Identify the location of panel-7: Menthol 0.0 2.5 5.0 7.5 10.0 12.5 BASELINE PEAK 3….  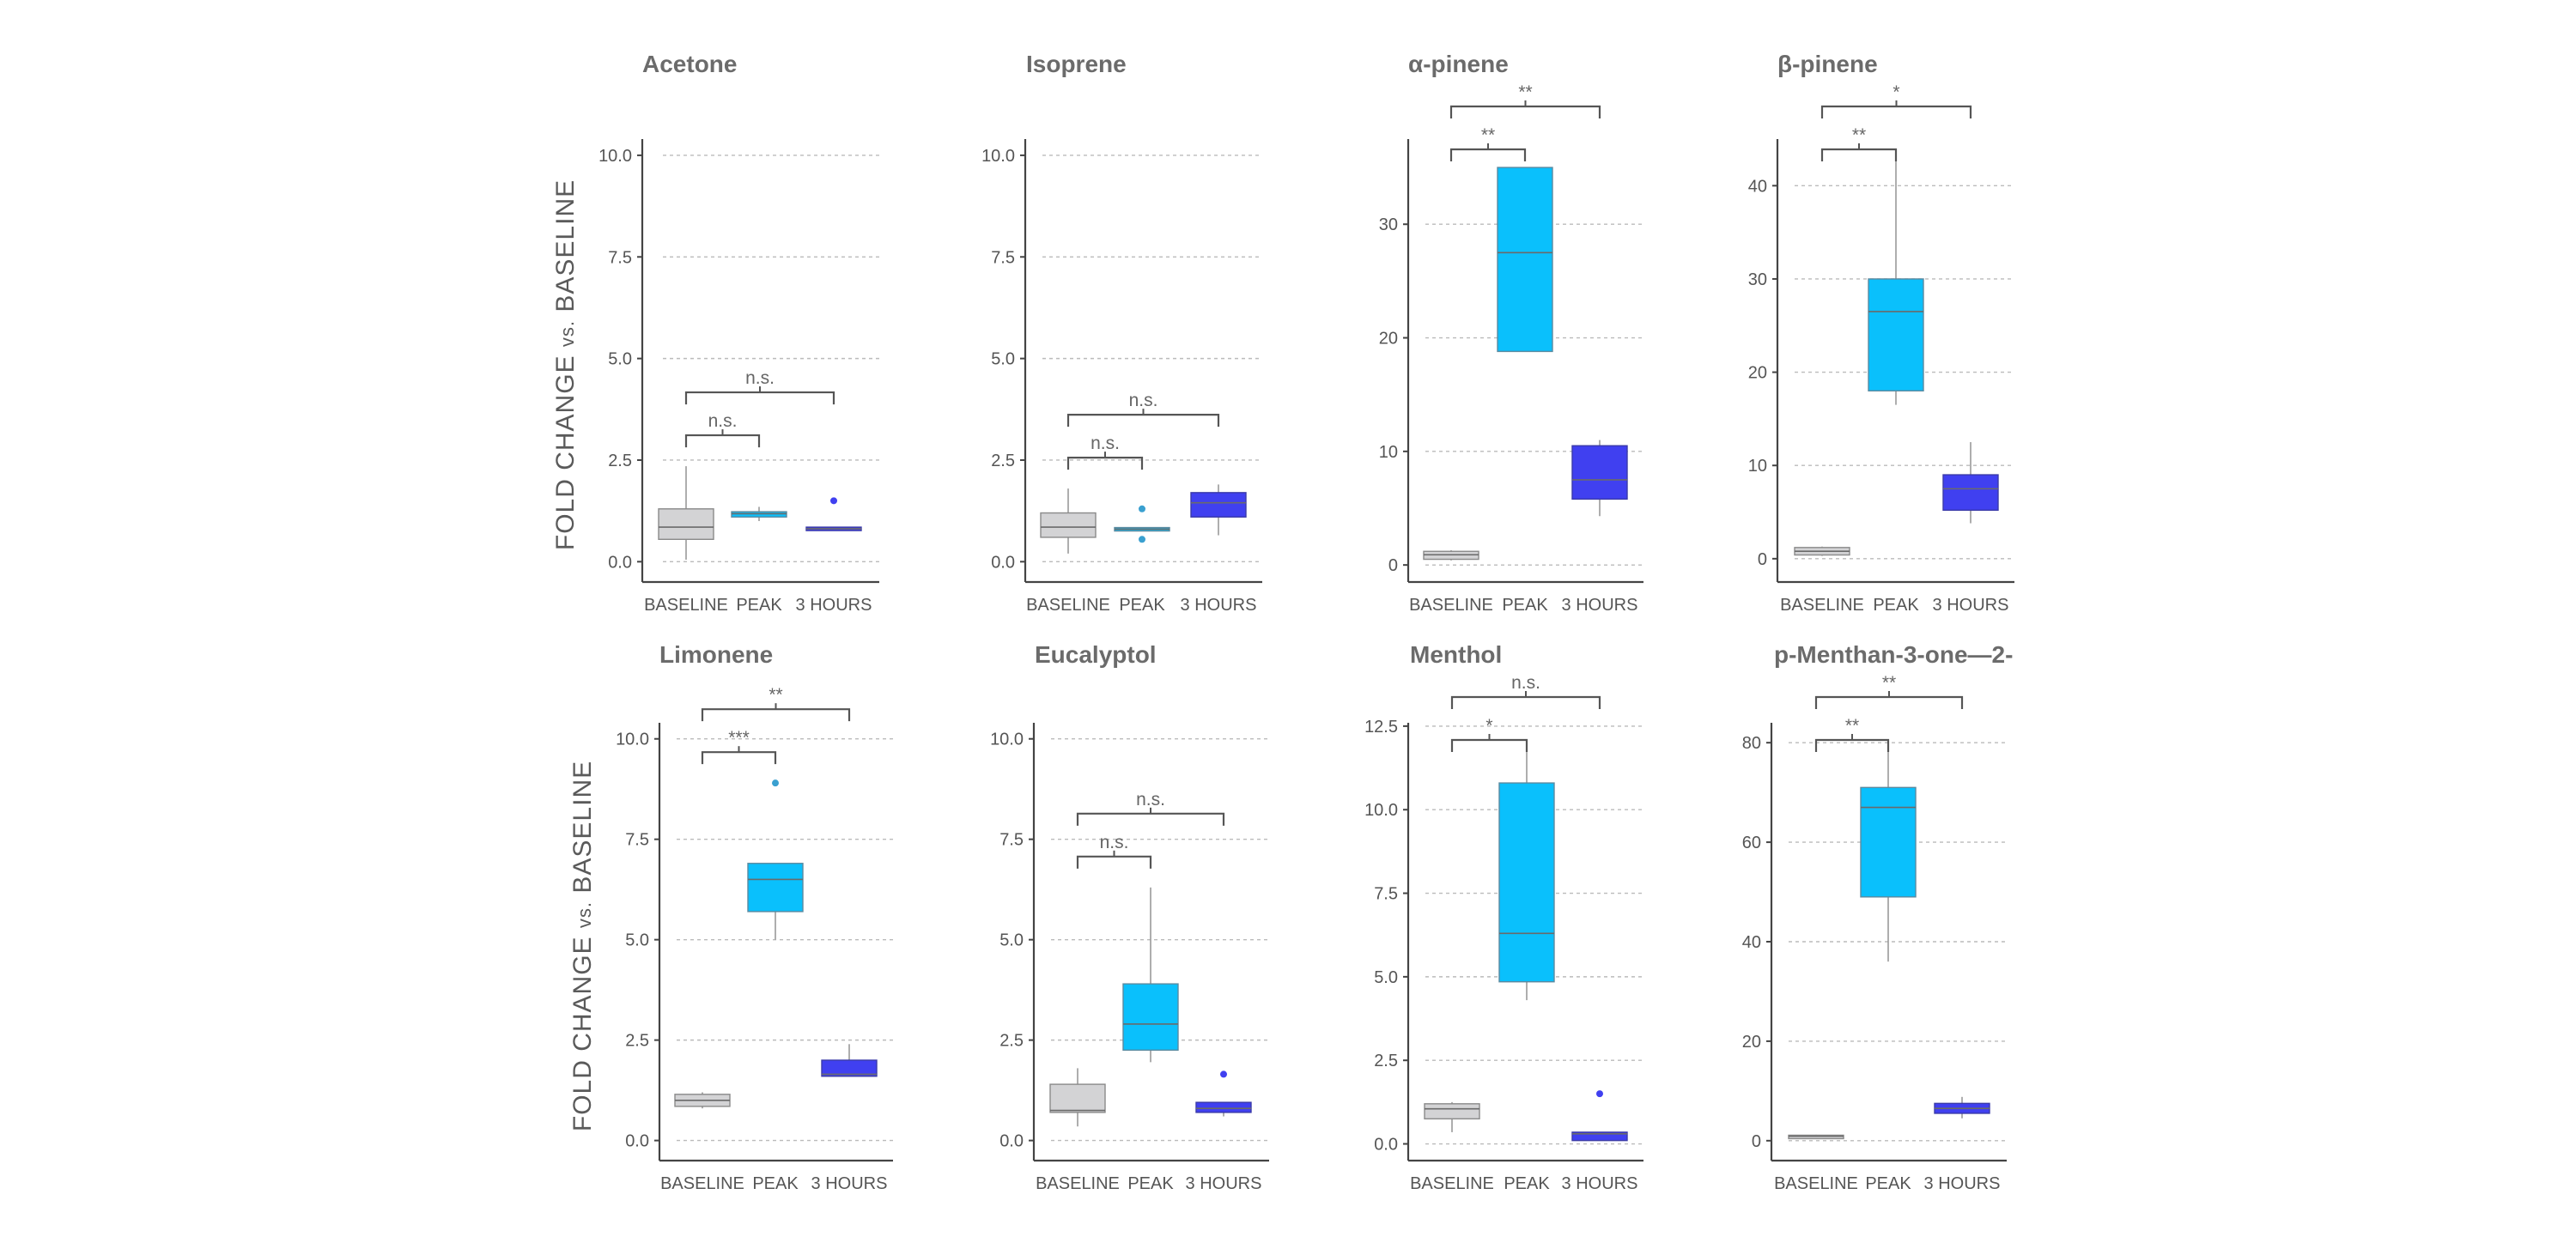
(1503, 917).